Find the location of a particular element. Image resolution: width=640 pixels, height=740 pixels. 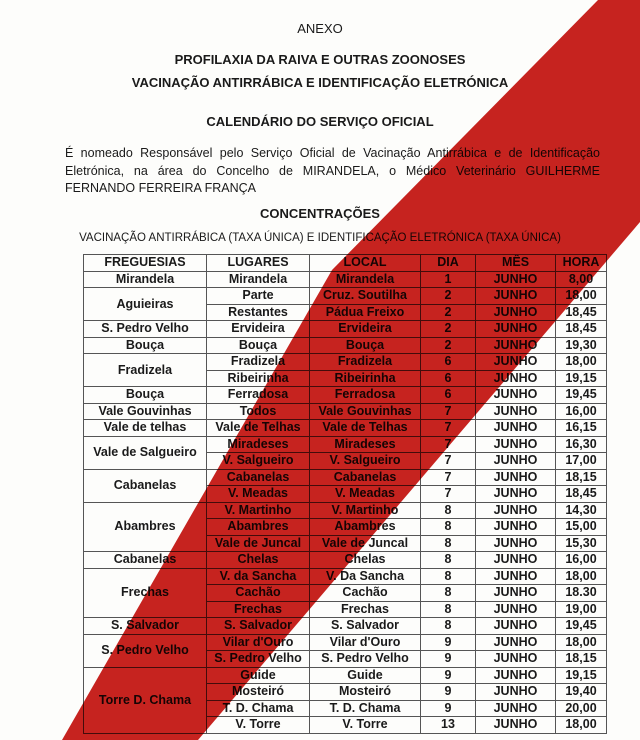

cell-local: T. D. Chama is located at coordinates (365, 708).